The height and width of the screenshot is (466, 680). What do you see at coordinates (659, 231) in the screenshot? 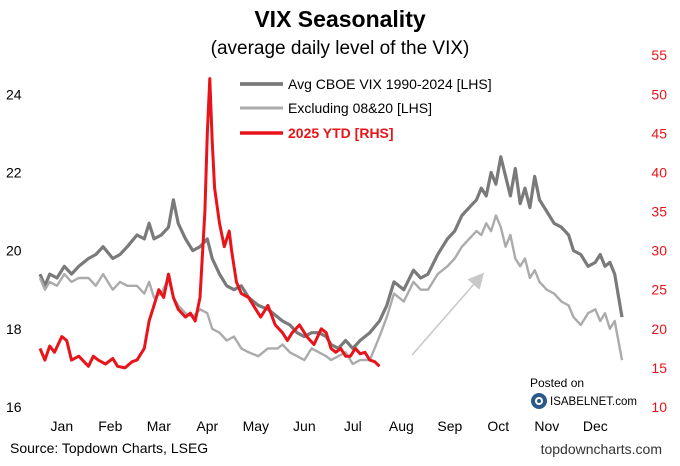
I see `right-axis: 10 15 20 25 30 35 40 45 50 55` at bounding box center [659, 231].